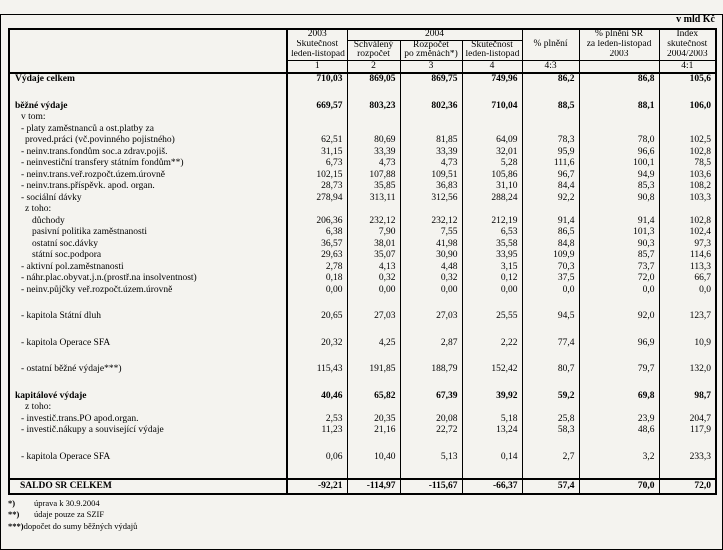 This screenshot has width=723, height=550. I want to click on cell-value: 25,8, so click(550, 419).